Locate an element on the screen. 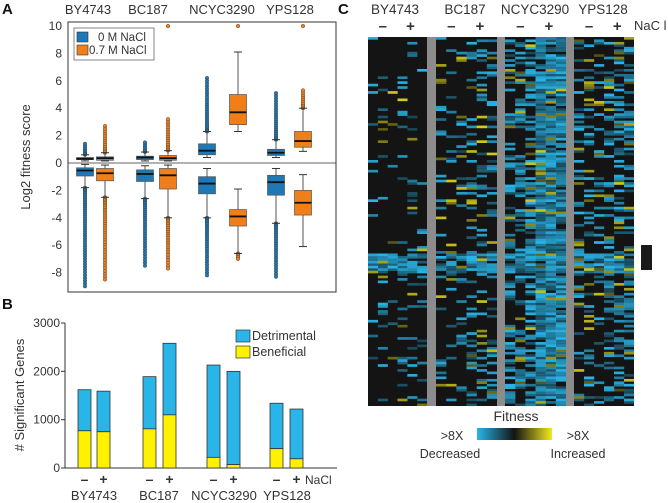  condition-label: + is located at coordinates (233, 479).